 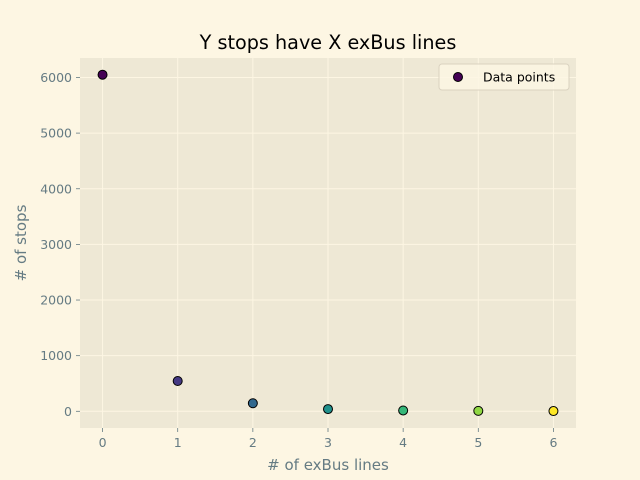 What do you see at coordinates (178, 442) in the screenshot?
I see `x-tick-label: 1` at bounding box center [178, 442].